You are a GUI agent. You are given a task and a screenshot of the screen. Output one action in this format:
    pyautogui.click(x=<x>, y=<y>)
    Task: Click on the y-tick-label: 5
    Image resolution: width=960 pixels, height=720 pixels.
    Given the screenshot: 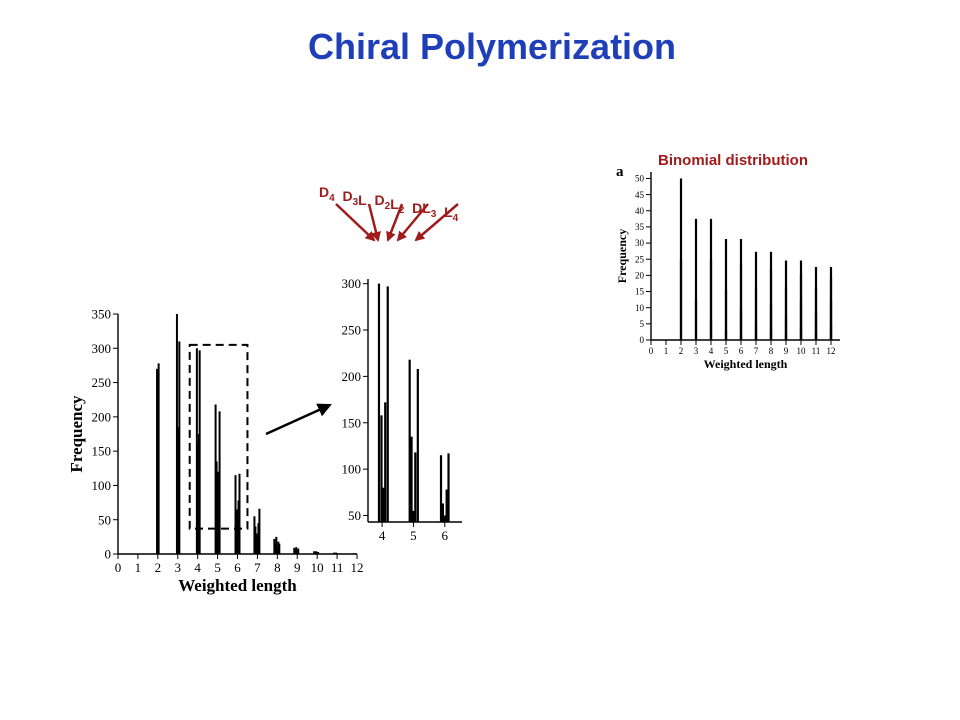 What is the action you would take?
    pyautogui.click(x=642, y=324)
    